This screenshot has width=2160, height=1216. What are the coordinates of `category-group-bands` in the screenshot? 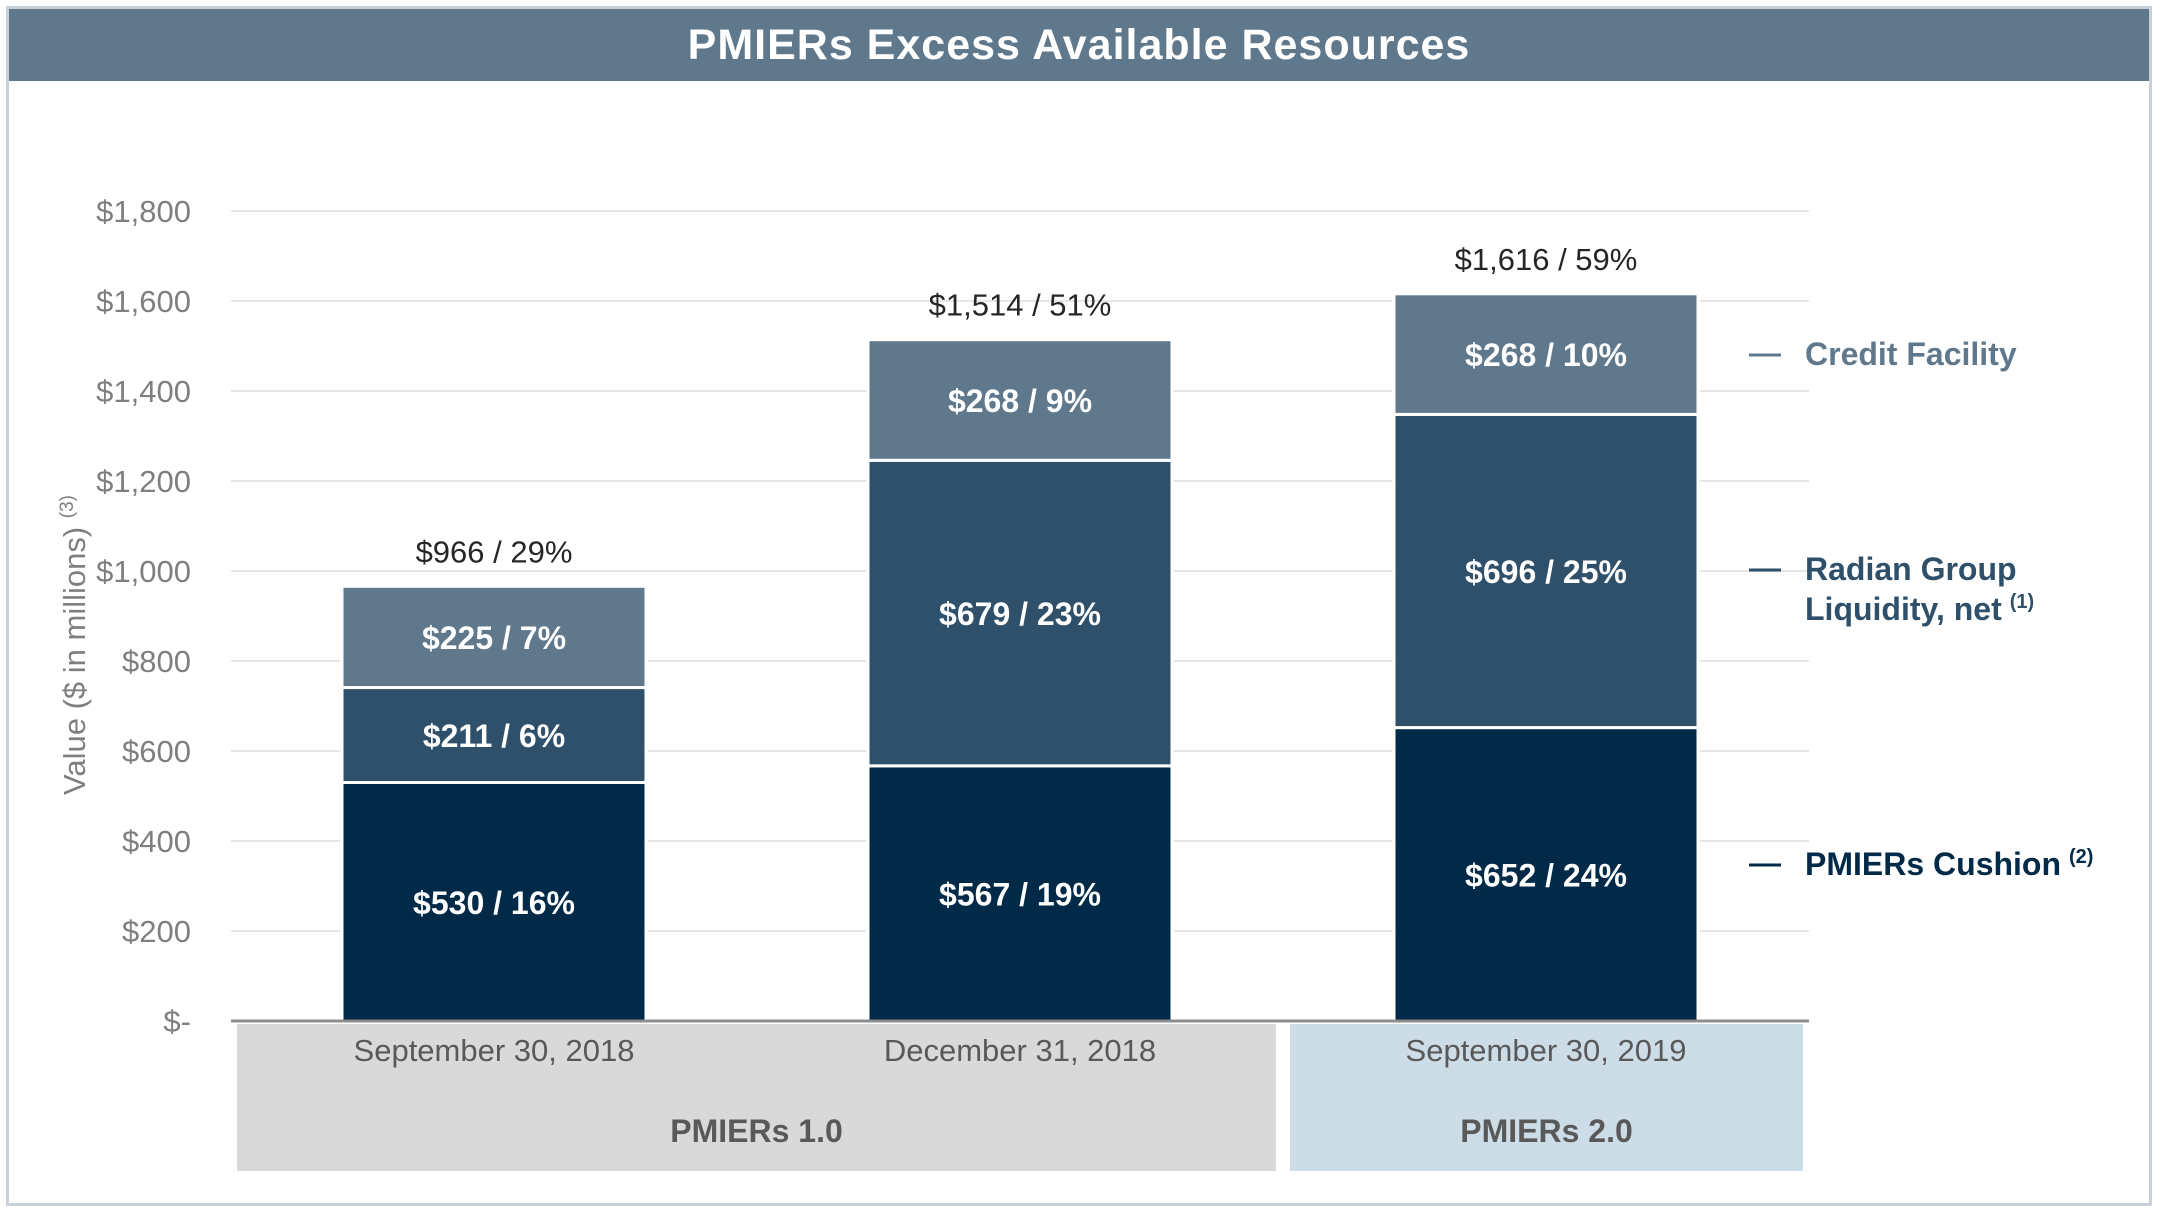 It's located at (1020, 1097).